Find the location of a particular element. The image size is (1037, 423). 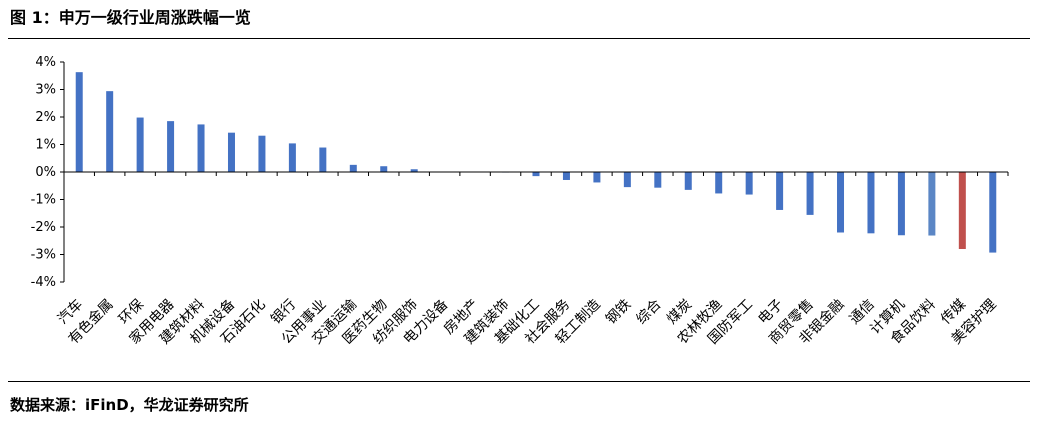

top-rule is located at coordinates (519, 38).